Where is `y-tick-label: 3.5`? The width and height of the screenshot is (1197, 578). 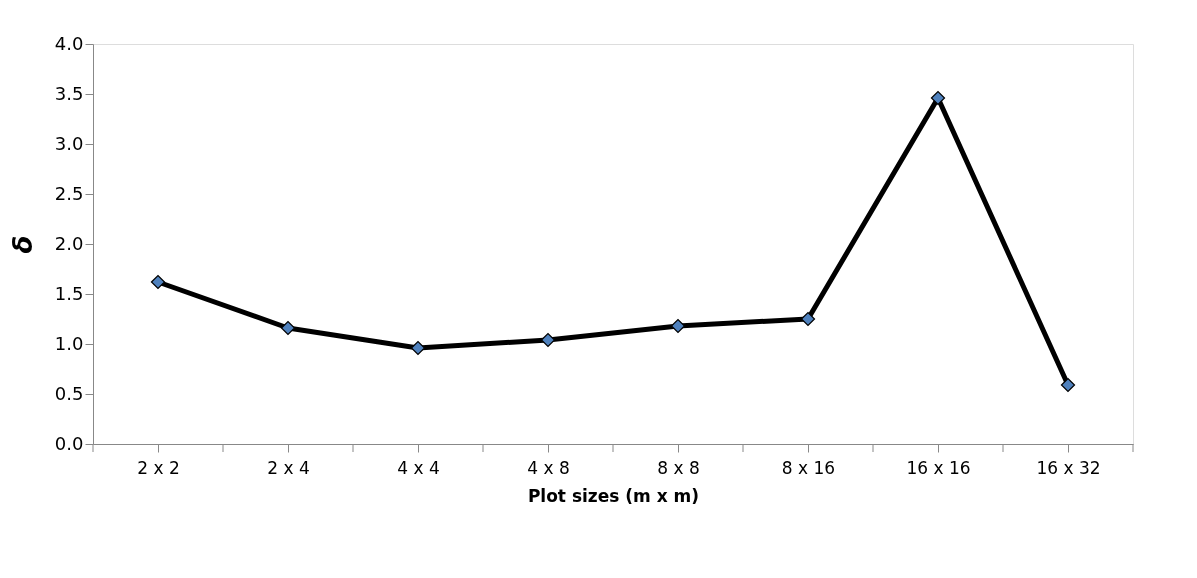
y-tick-label: 3.5 is located at coordinates (69, 93).